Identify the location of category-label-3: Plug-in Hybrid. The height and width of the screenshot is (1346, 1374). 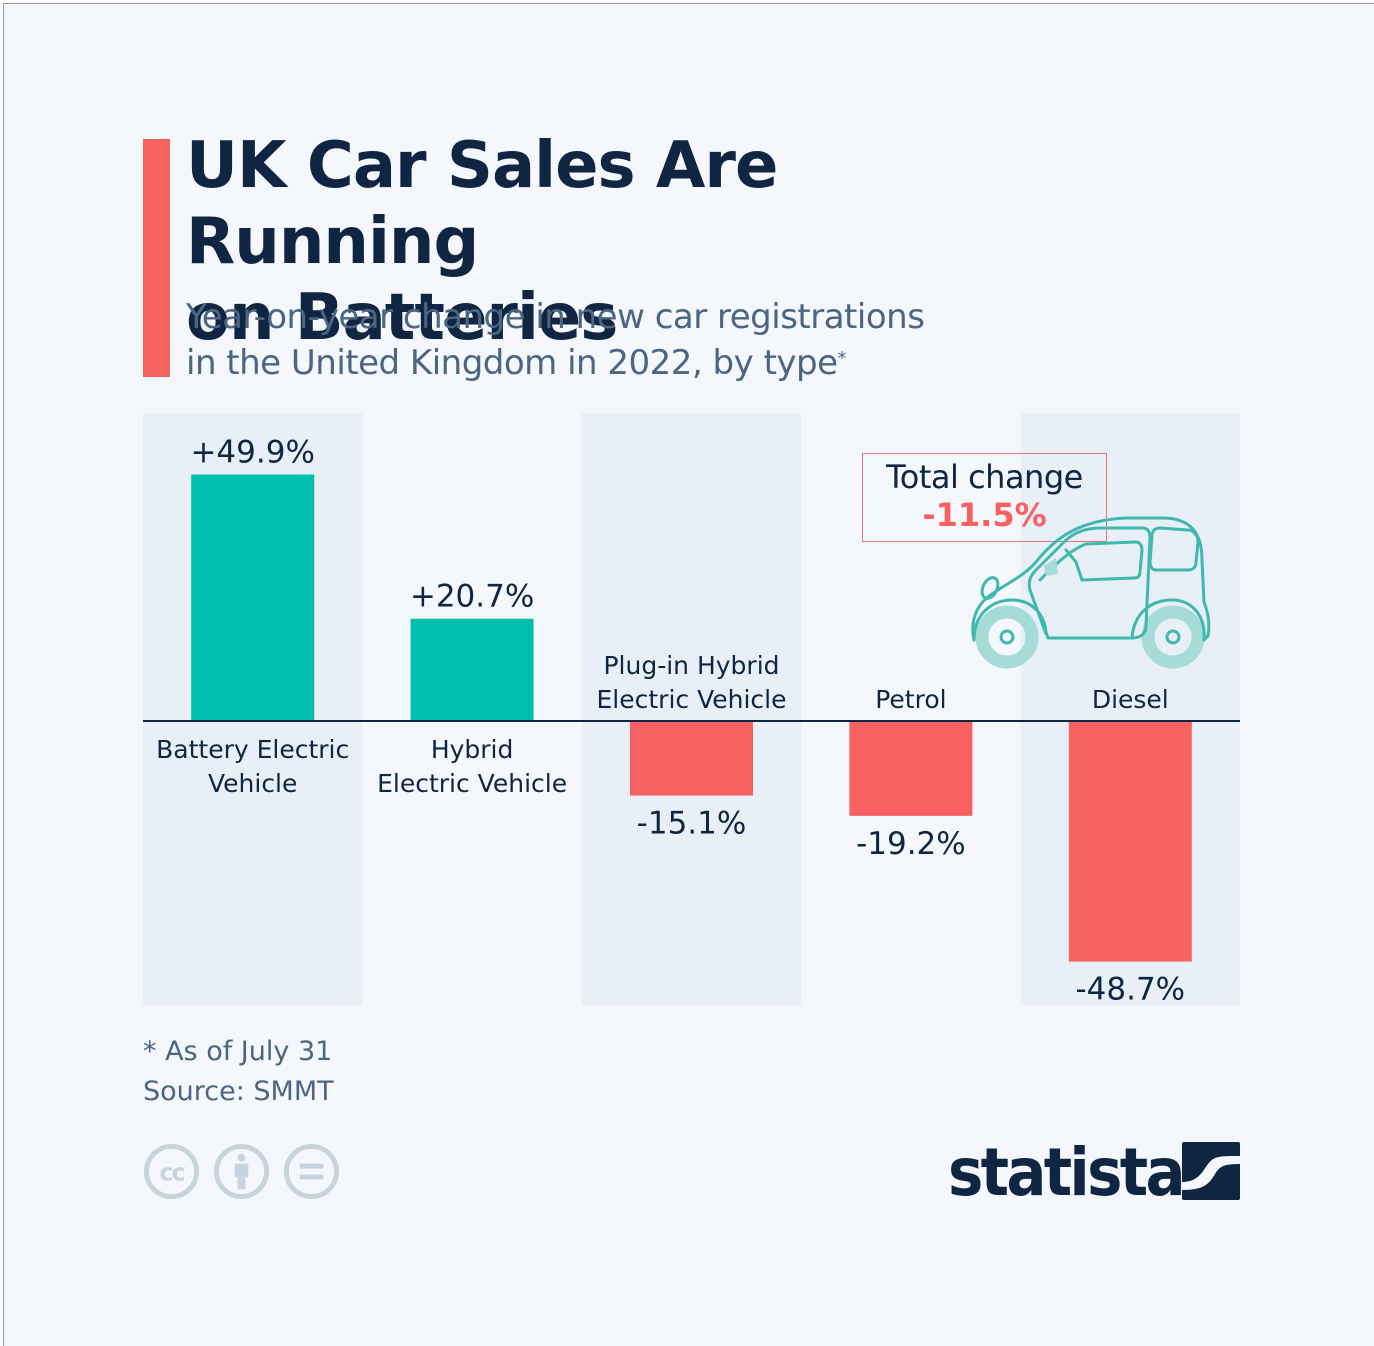
(691, 665).